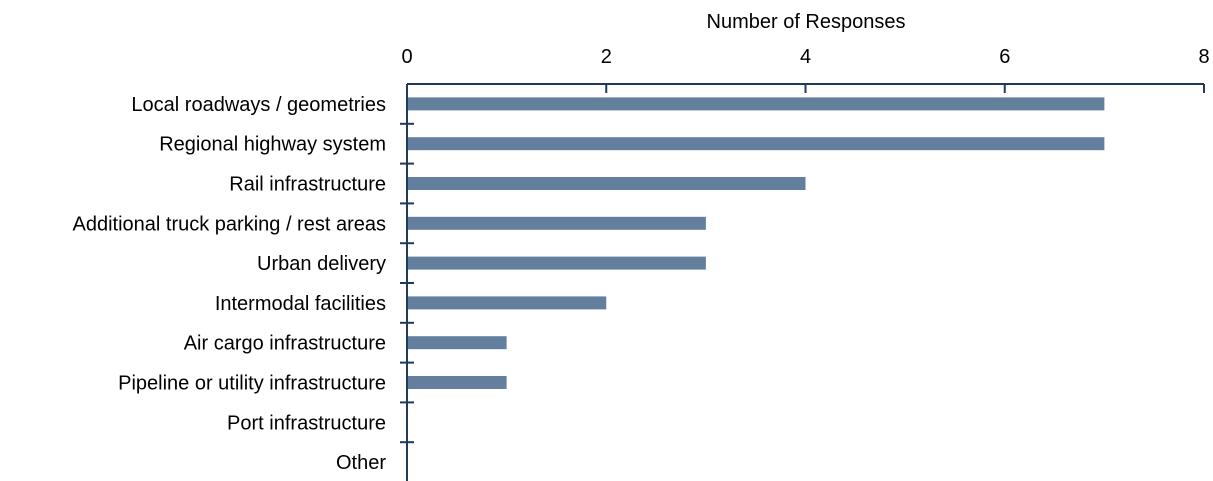 The image size is (1213, 481). I want to click on x-tick-label: 2, so click(606, 57).